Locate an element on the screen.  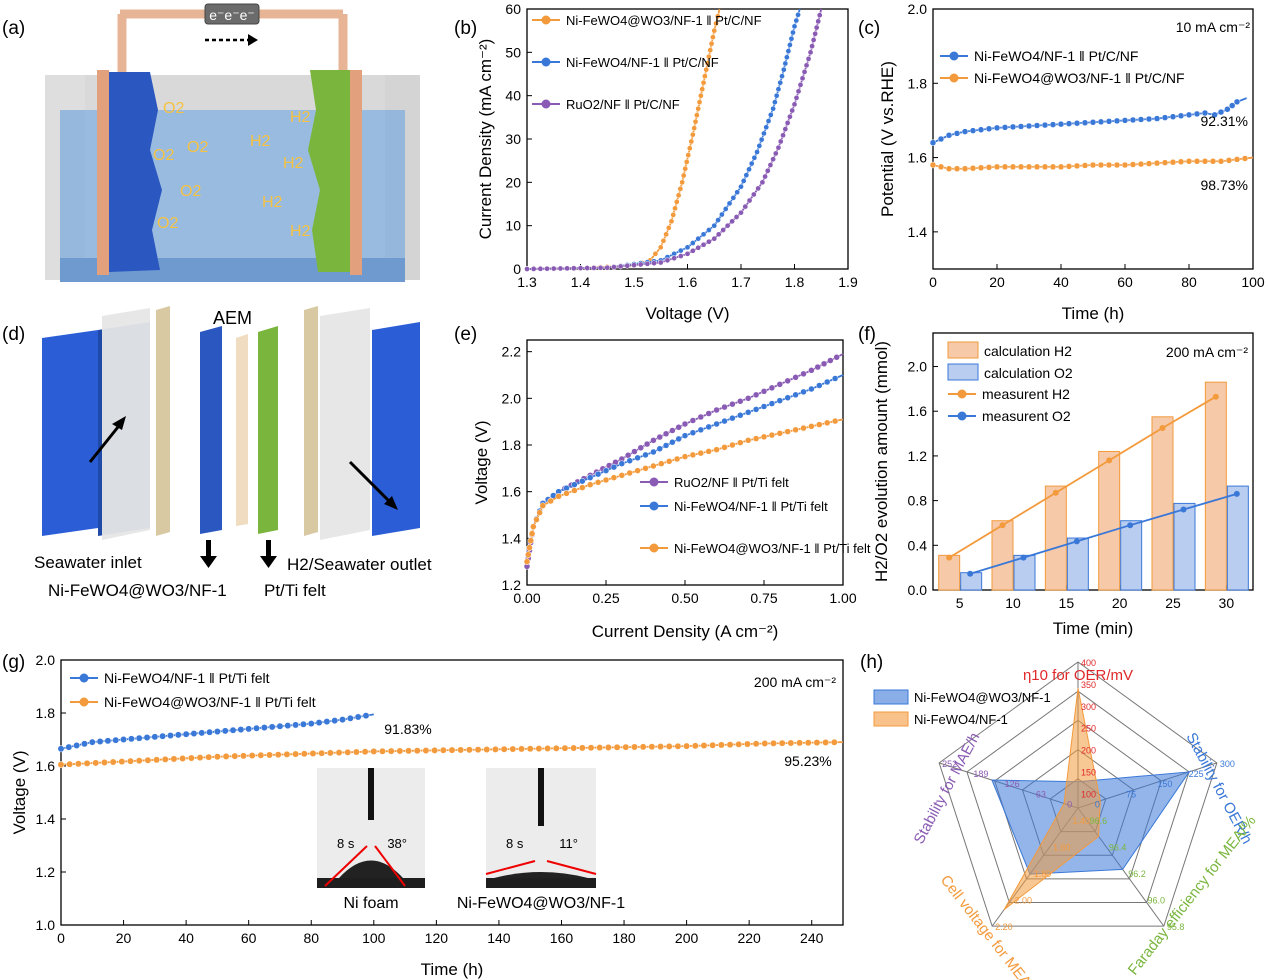
radar-tick-label: 63 is located at coordinates (1041, 794).